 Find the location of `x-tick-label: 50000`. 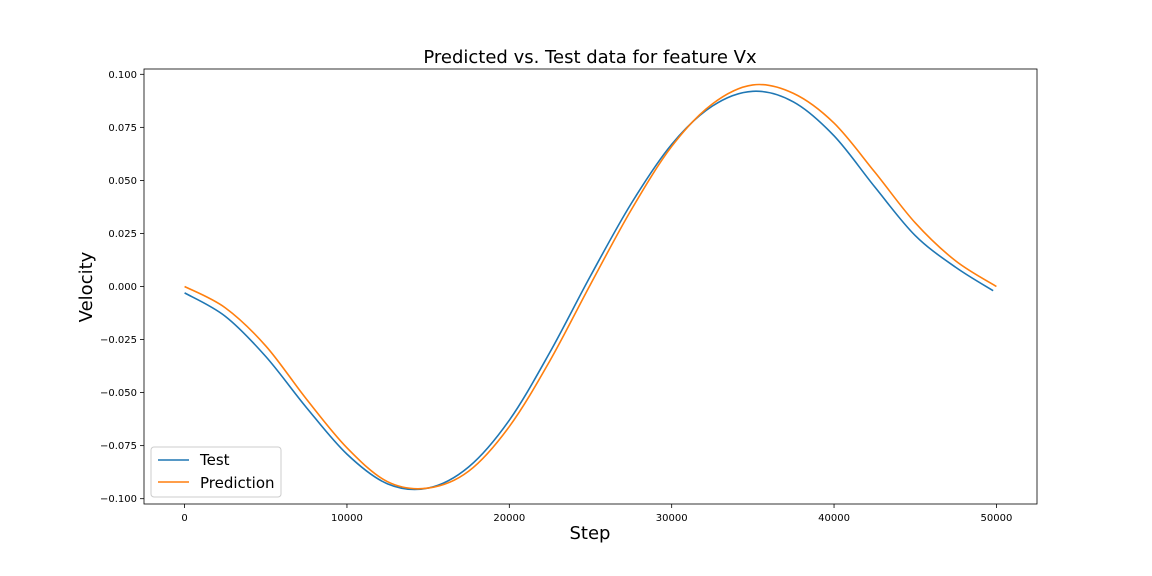

x-tick-label: 50000 is located at coordinates (997, 518).